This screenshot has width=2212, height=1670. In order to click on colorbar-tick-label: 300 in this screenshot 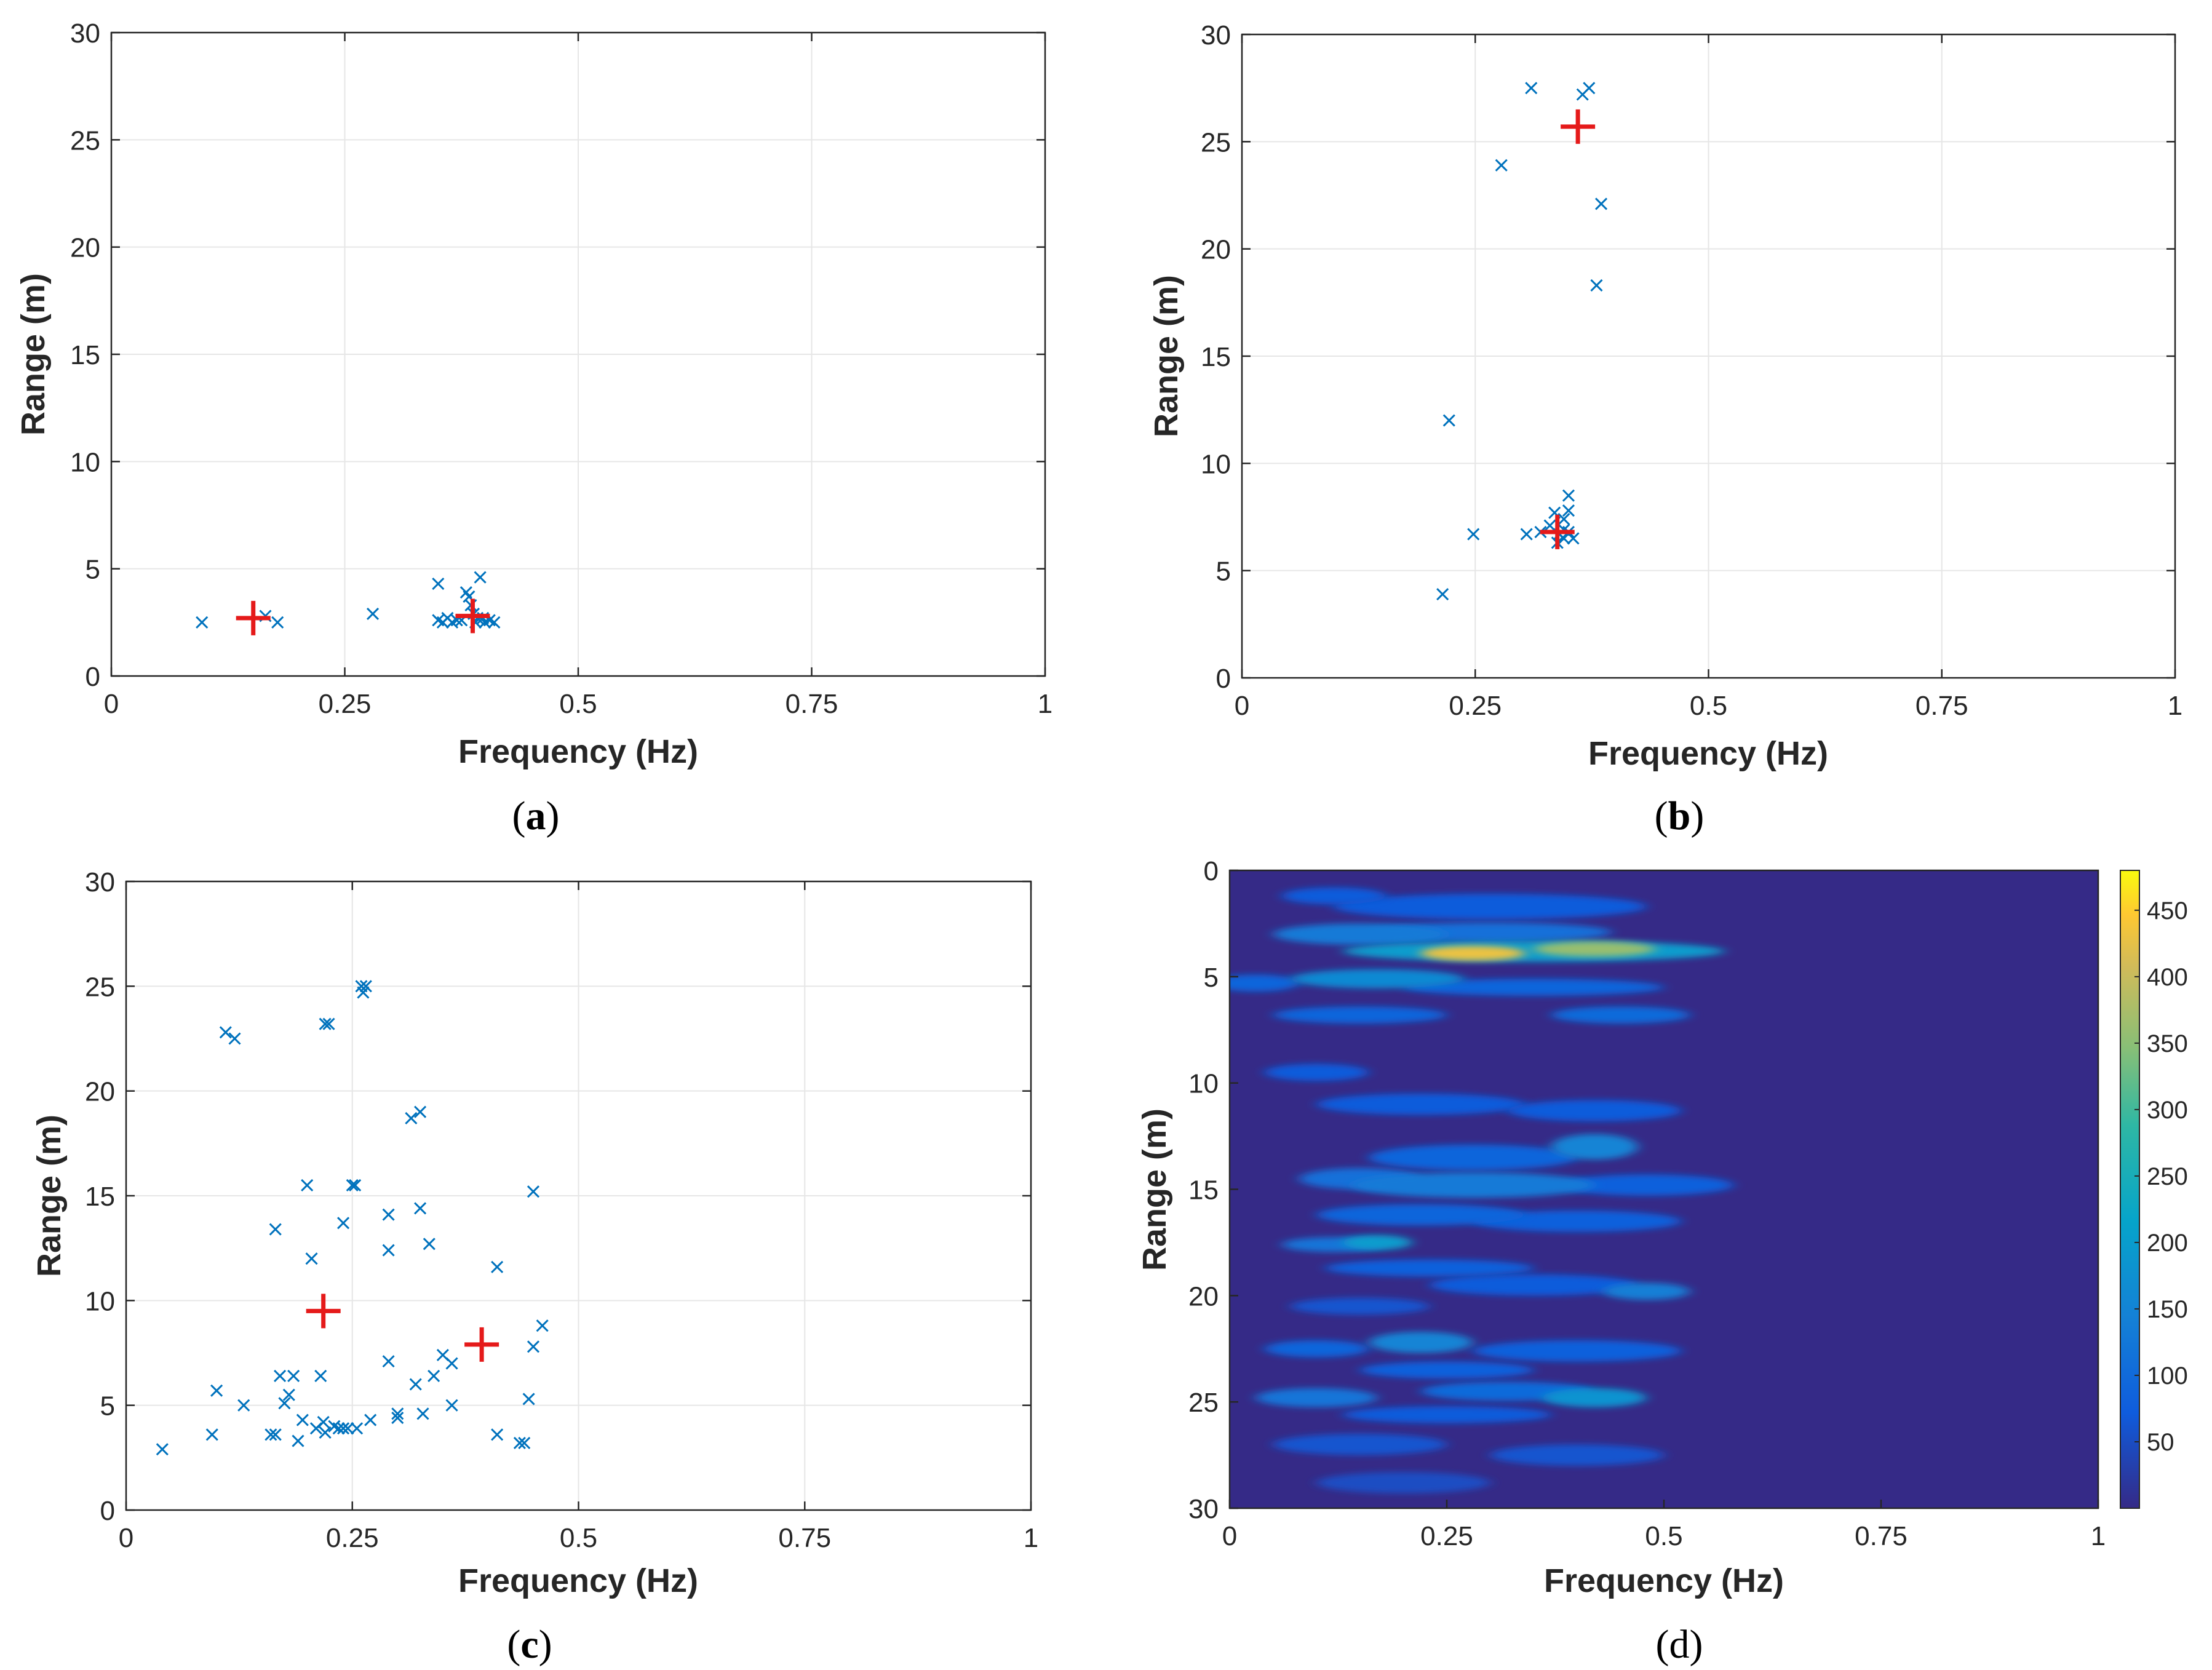, I will do `click(2167, 1110)`.